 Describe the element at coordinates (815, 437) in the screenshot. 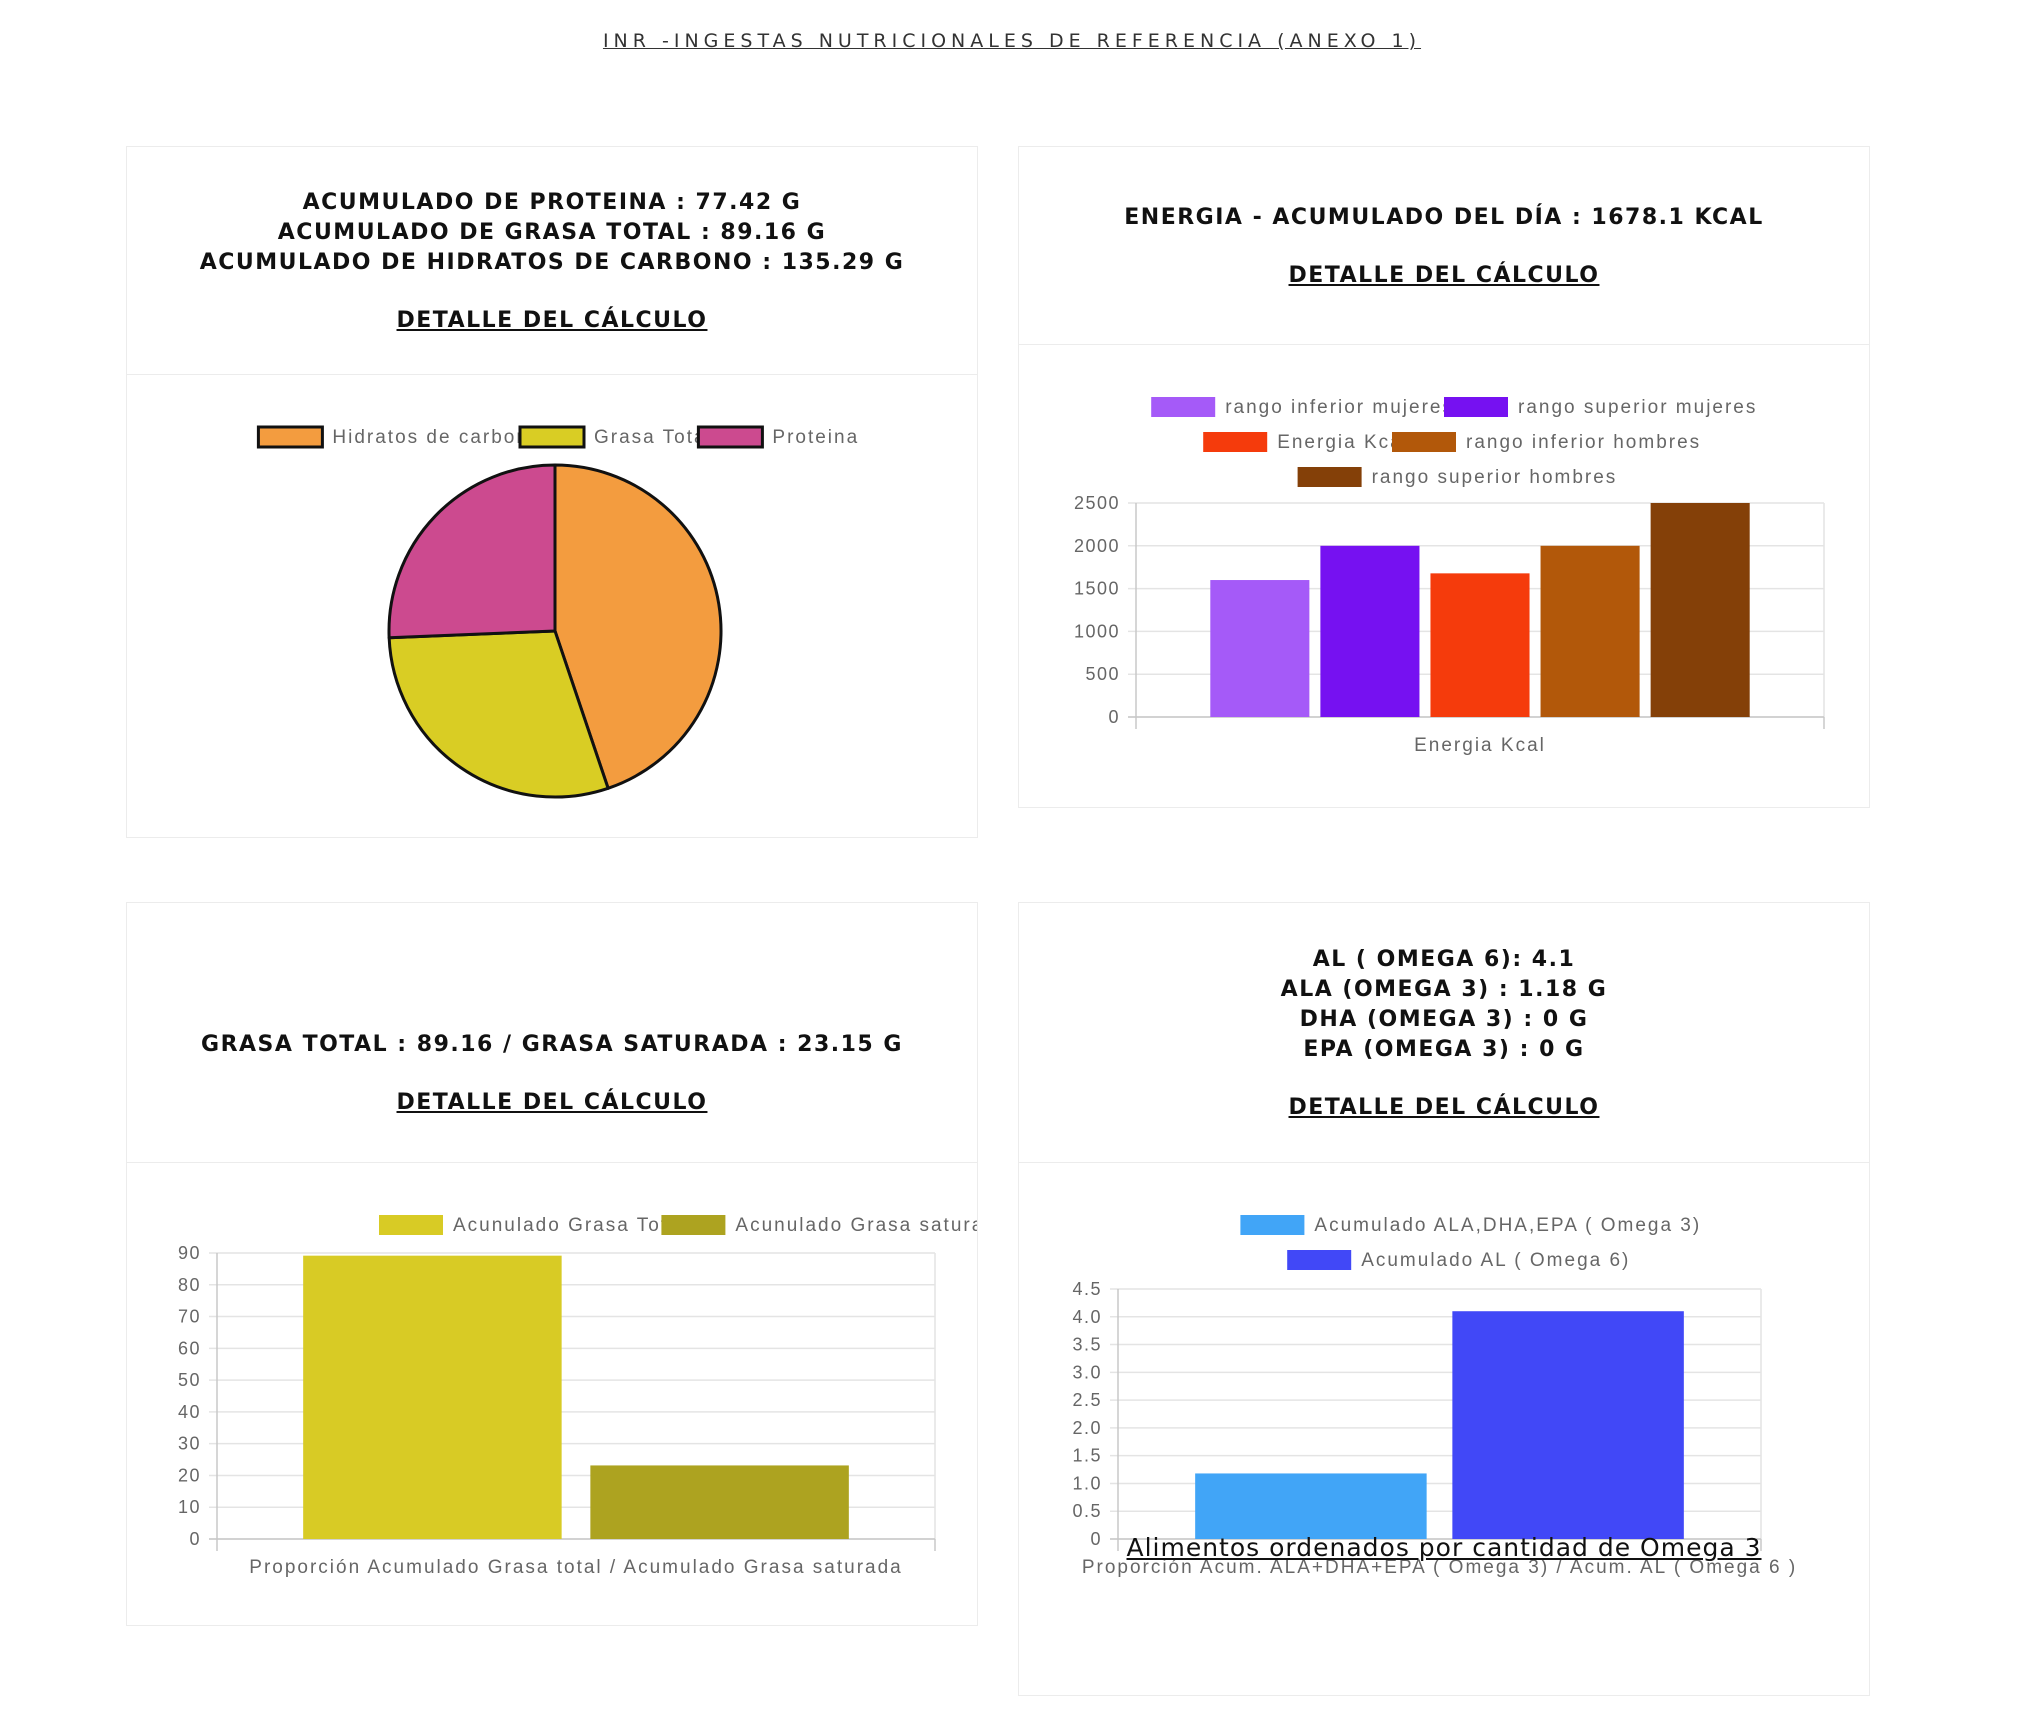

I see `legend-label: Proteina` at that location.